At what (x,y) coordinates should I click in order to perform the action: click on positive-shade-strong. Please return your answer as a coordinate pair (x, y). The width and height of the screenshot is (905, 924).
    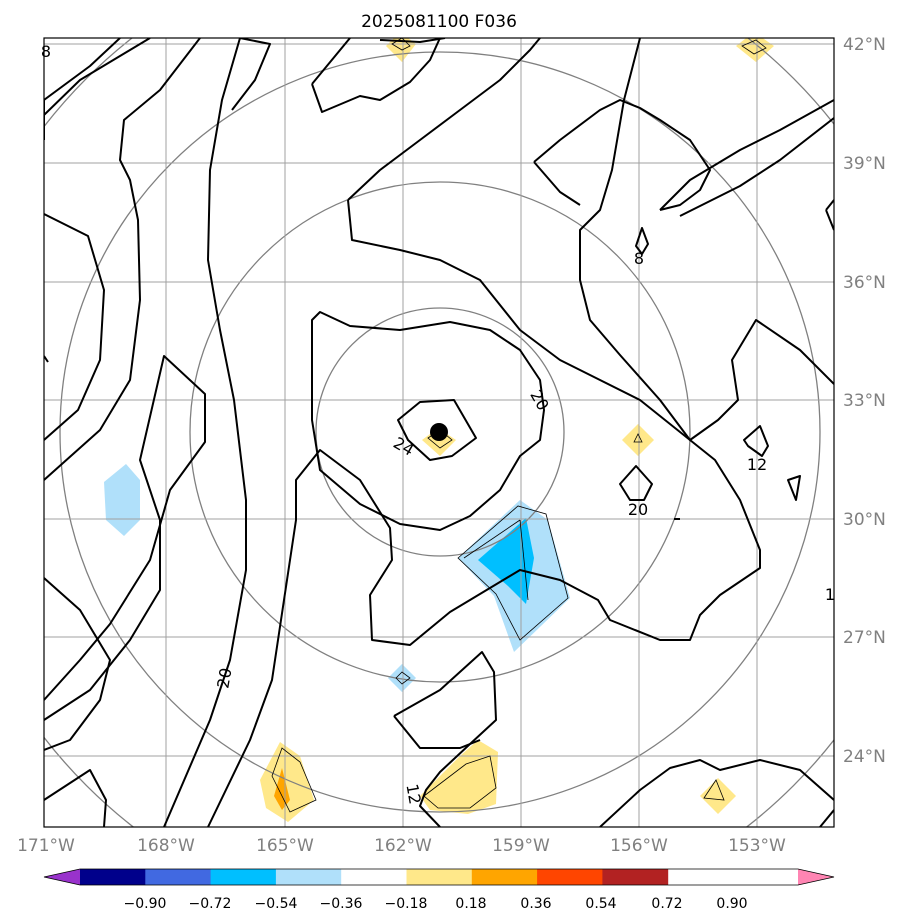
    Looking at the image, I should click on (282, 789).